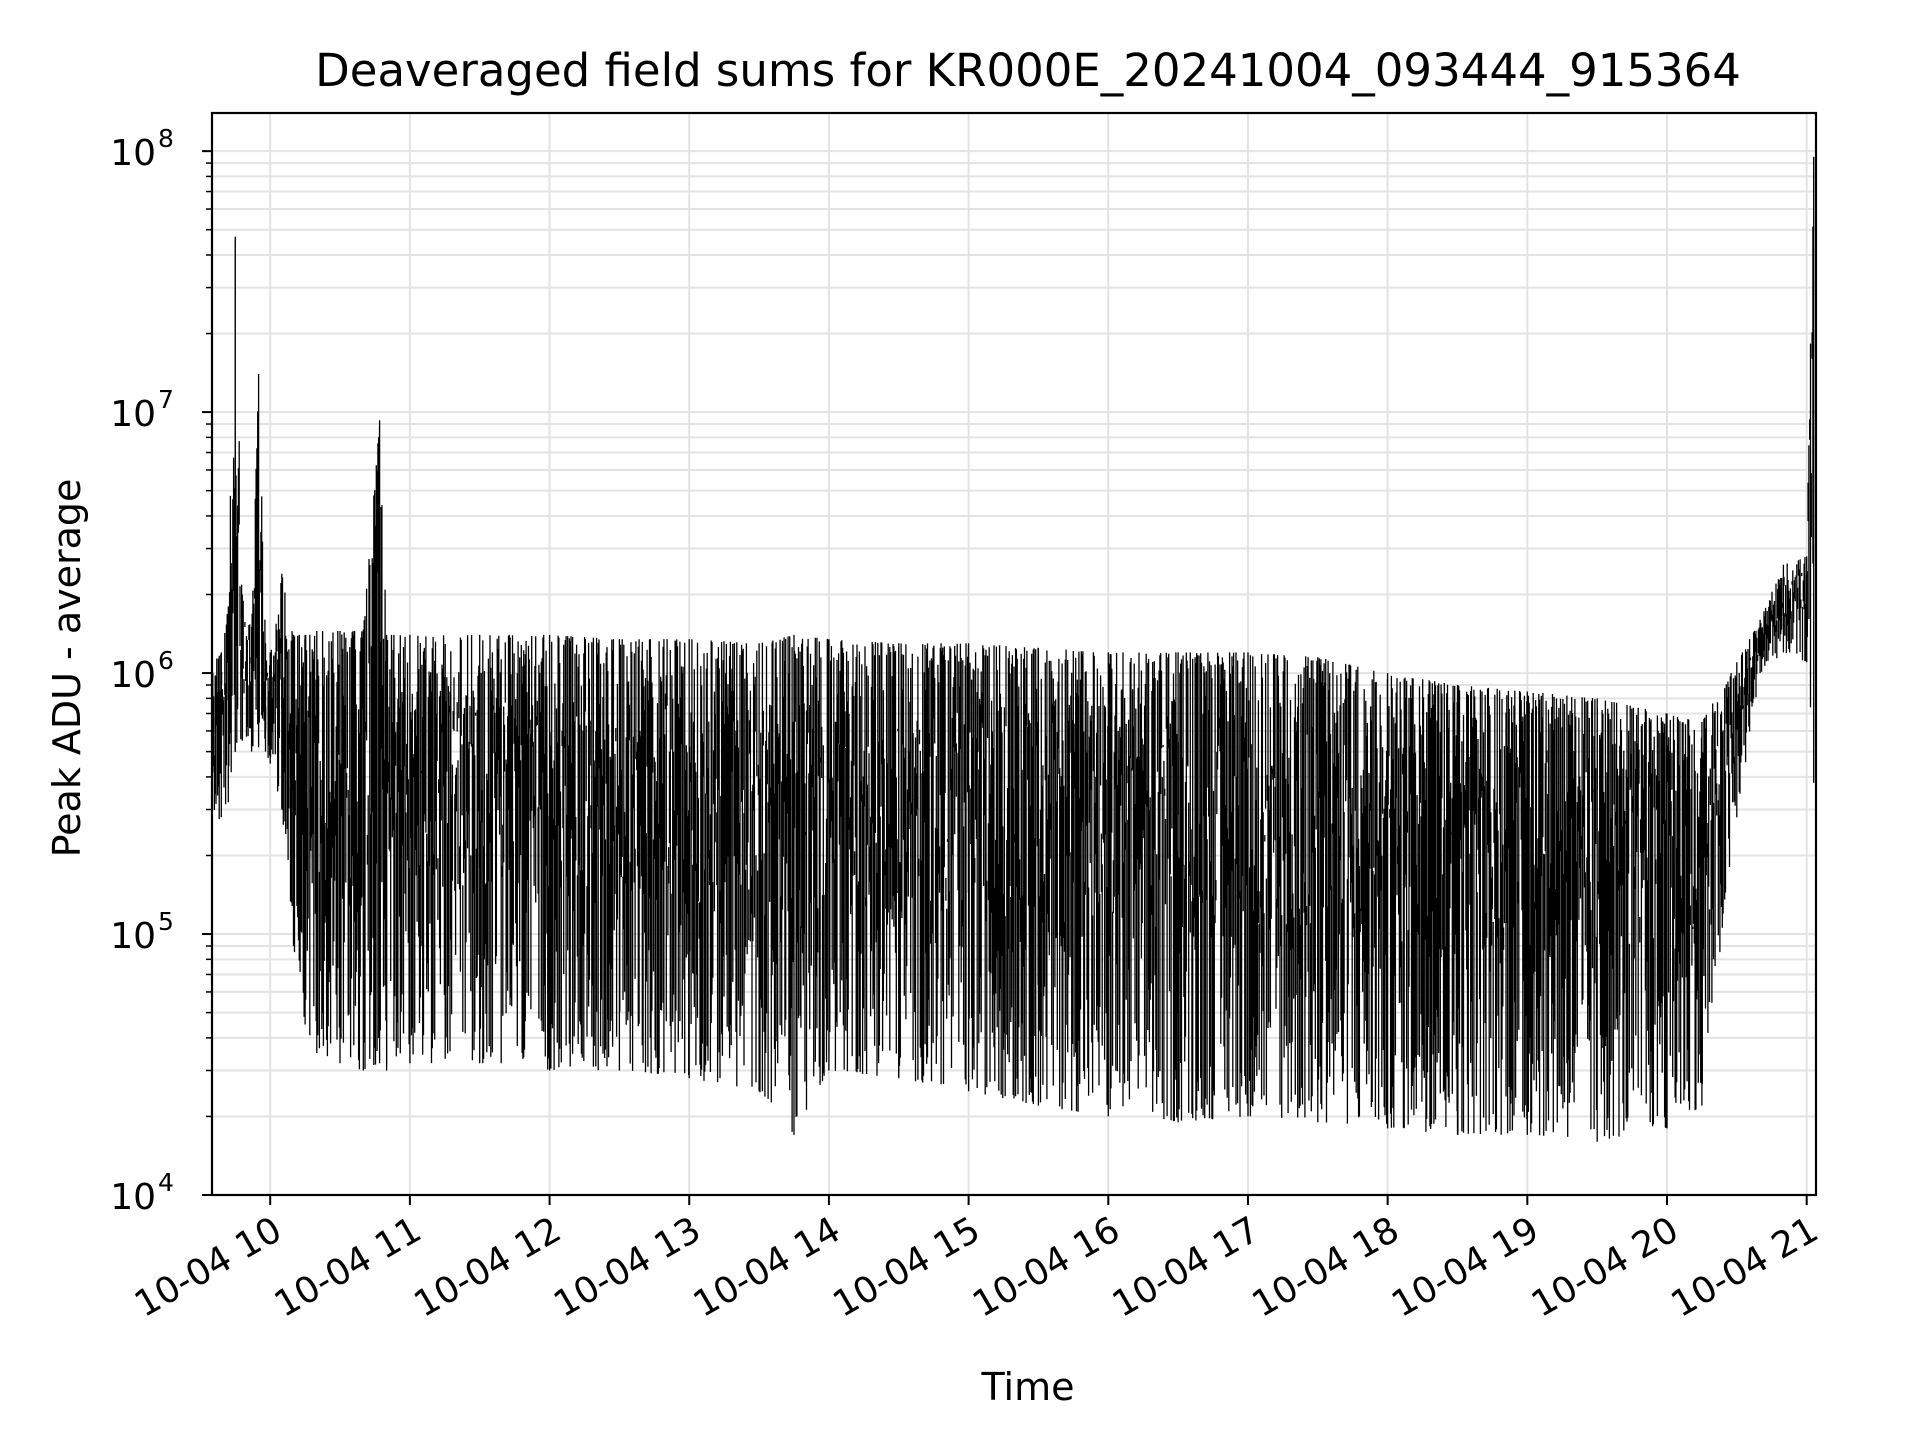 This screenshot has height=1440, width=1920. Describe the element at coordinates (166, 399) in the screenshot. I see `y-tick-exponent: 7` at that location.